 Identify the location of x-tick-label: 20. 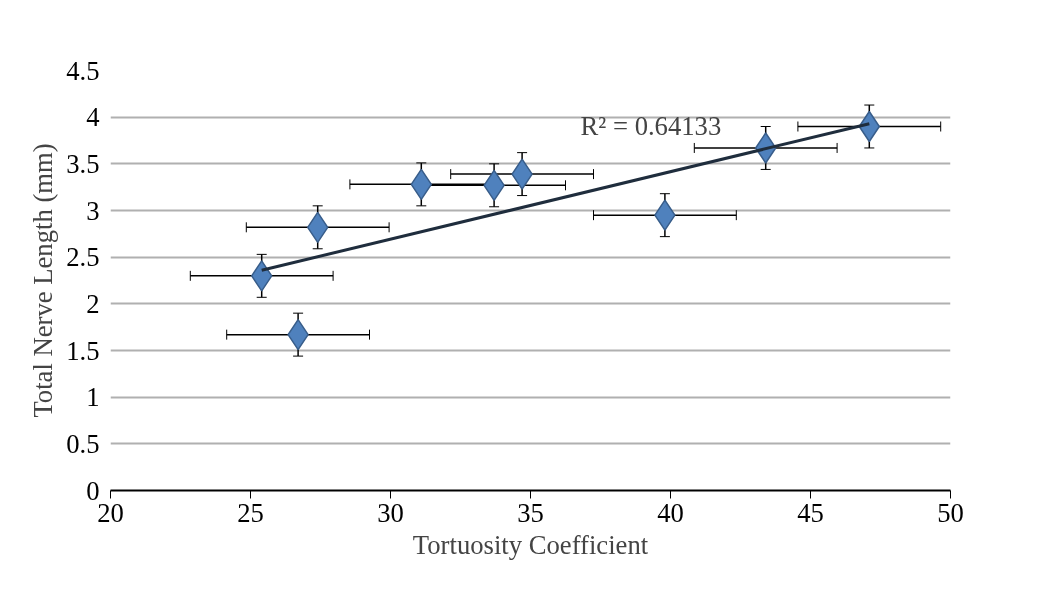
(110, 512).